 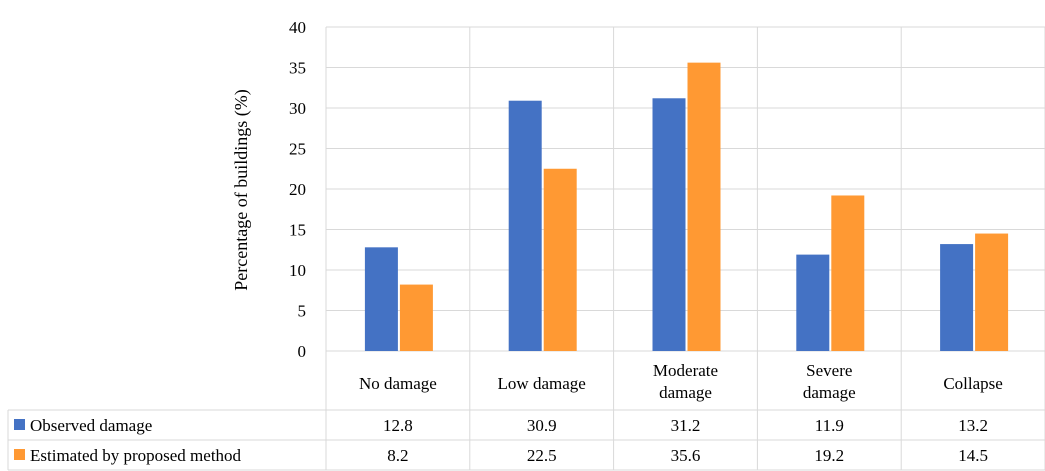 I want to click on table-cell: 31.2, so click(x=686, y=425).